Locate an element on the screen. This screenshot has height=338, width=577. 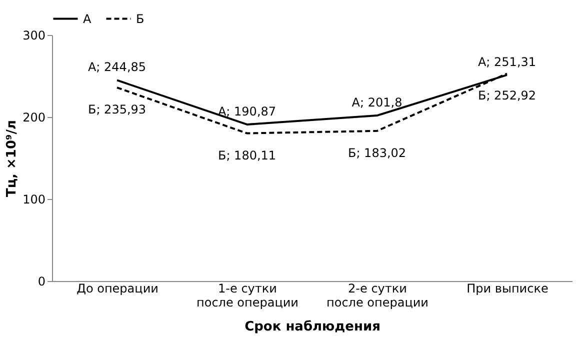
y-tick-label: 300 is located at coordinates (34, 35).